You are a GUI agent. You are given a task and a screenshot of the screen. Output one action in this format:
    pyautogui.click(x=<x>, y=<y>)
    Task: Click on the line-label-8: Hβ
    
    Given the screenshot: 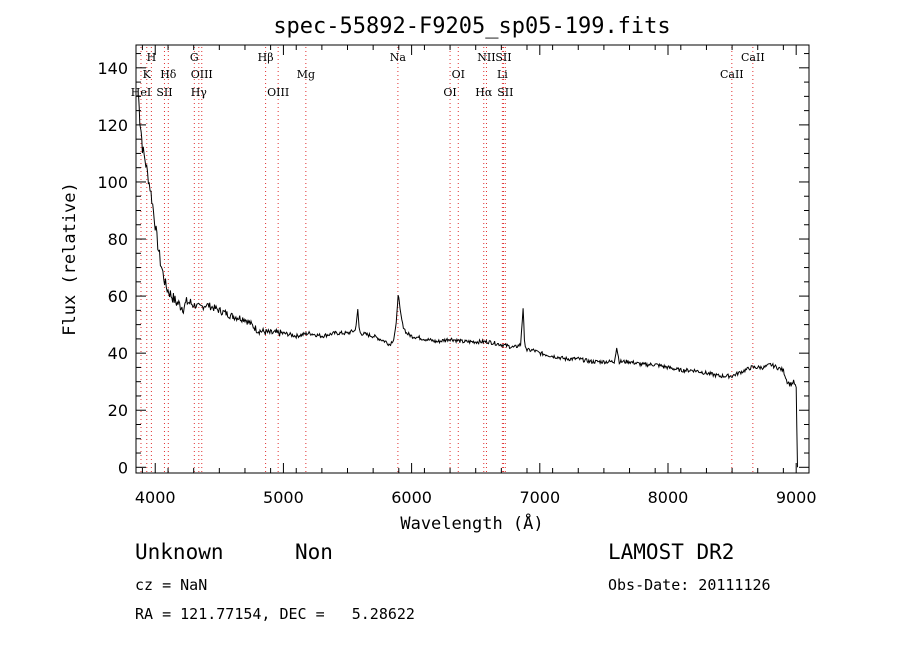 What is the action you would take?
    pyautogui.click(x=266, y=57)
    